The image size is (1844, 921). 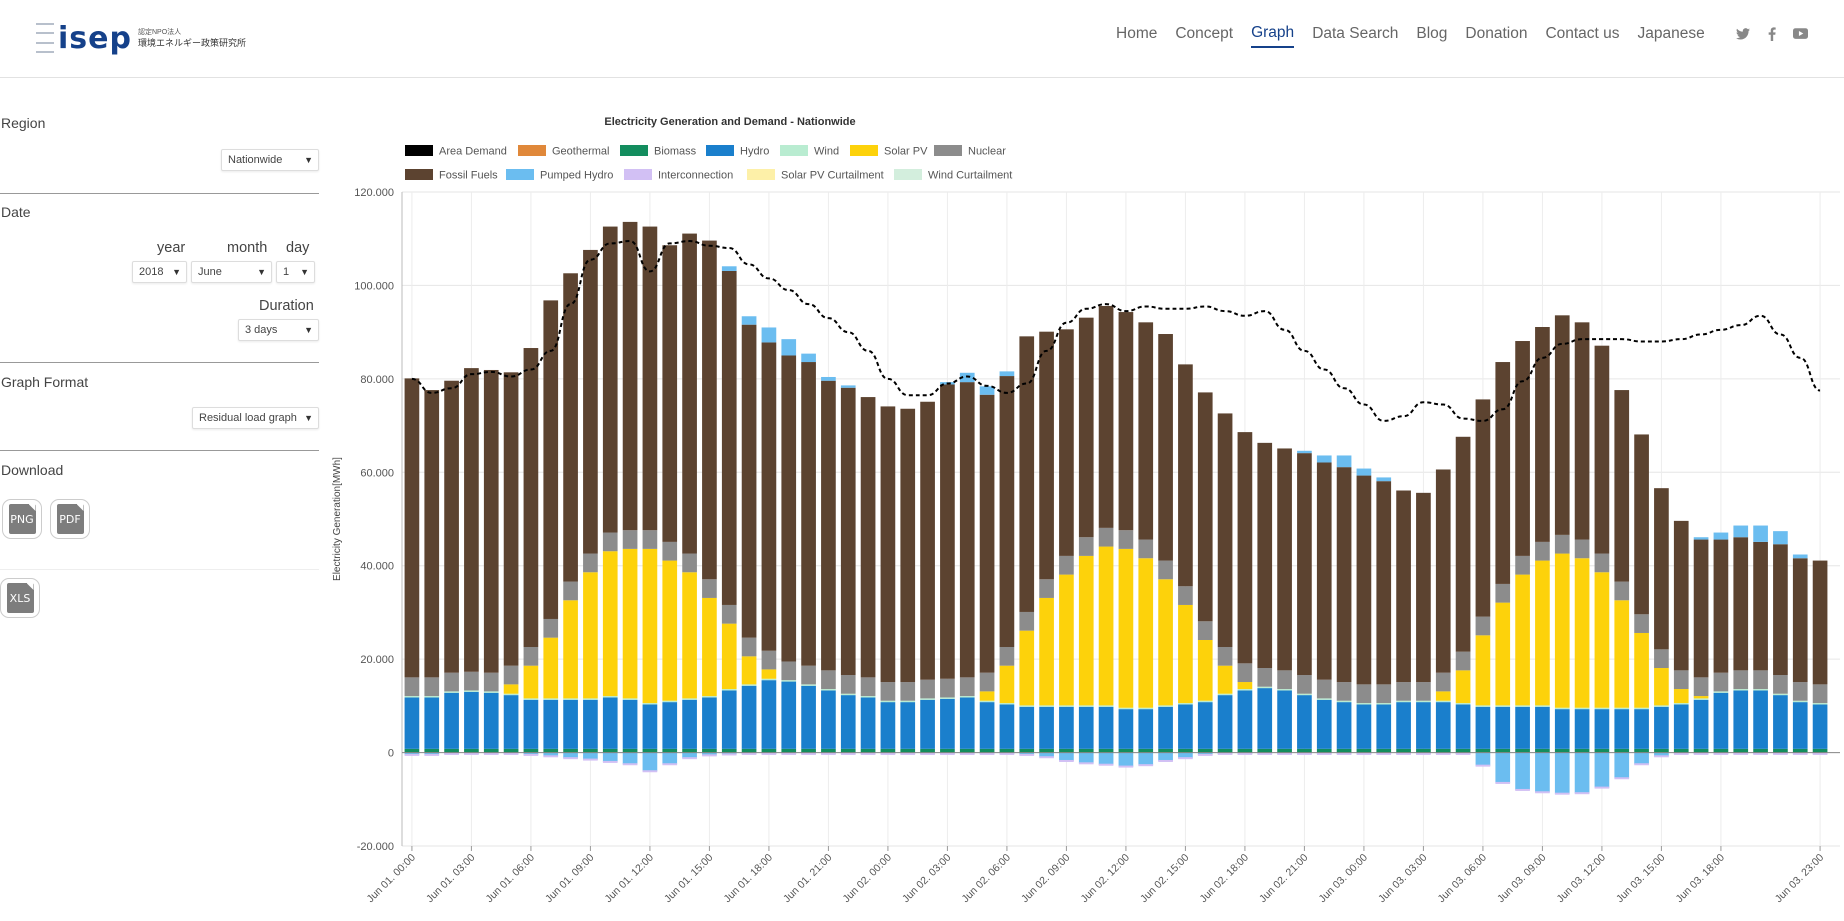 What do you see at coordinates (295, 272) in the screenshot?
I see `day-select: 1 ▼` at bounding box center [295, 272].